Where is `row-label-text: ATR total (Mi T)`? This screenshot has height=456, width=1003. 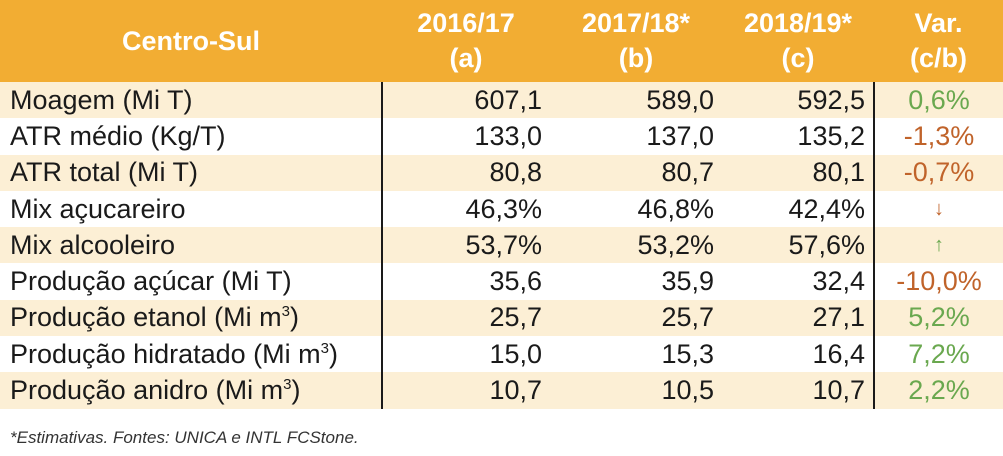 row-label-text: ATR total (Mi T) is located at coordinates (104, 172).